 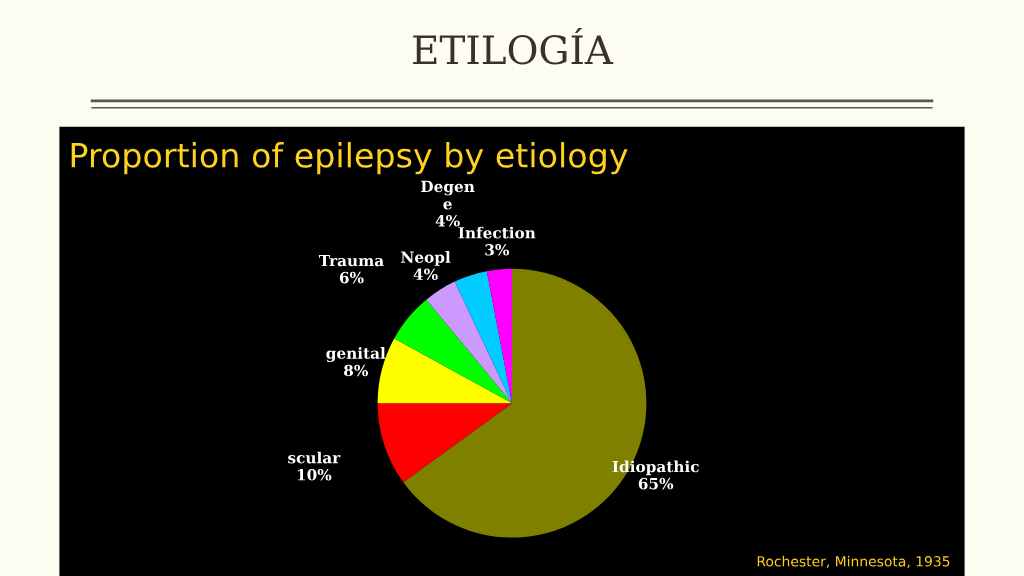 What do you see at coordinates (656, 483) in the screenshot?
I see `data-label: 65%` at bounding box center [656, 483].